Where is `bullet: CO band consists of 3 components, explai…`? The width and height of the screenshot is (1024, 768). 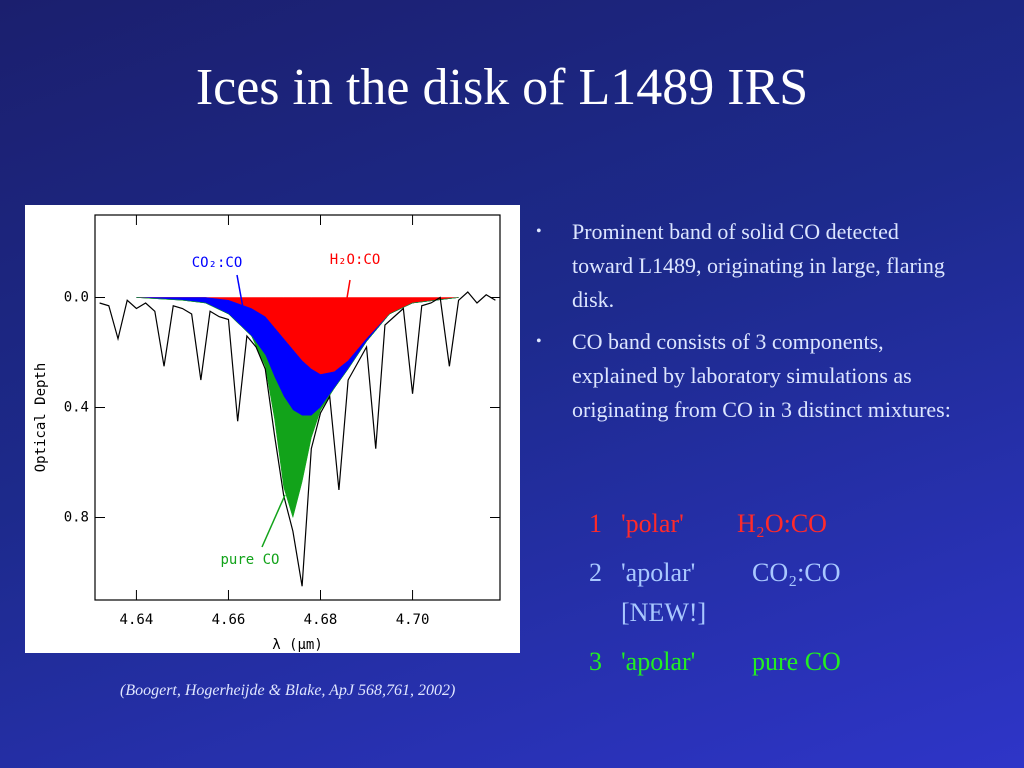
bullet: CO band consists of 3 components, explai… is located at coordinates (746, 376).